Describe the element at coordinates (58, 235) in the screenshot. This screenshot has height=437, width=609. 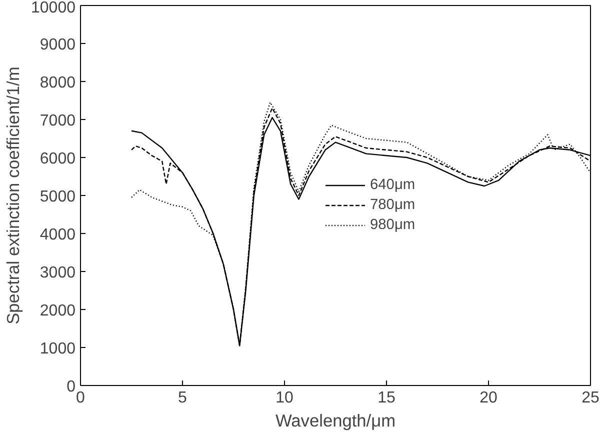
I see `y-tick-label: 4000` at that location.